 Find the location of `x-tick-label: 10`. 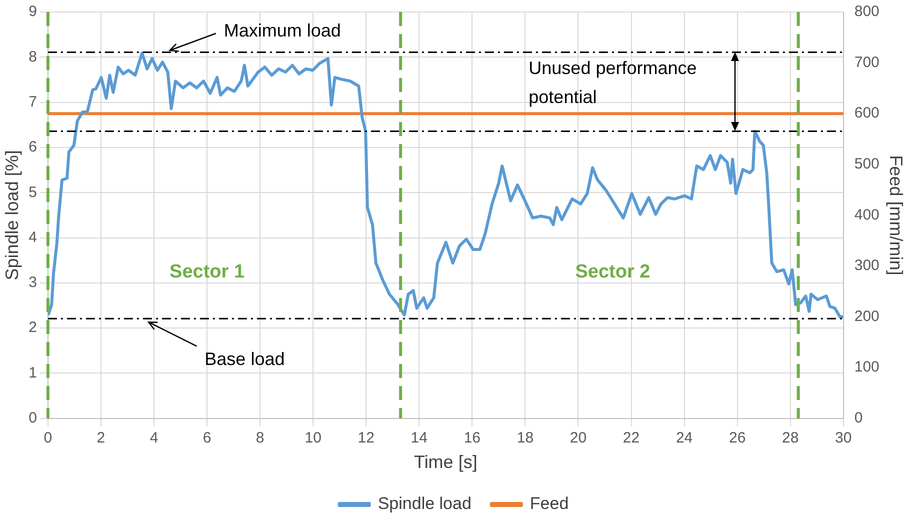

x-tick-label: 10 is located at coordinates (313, 438).